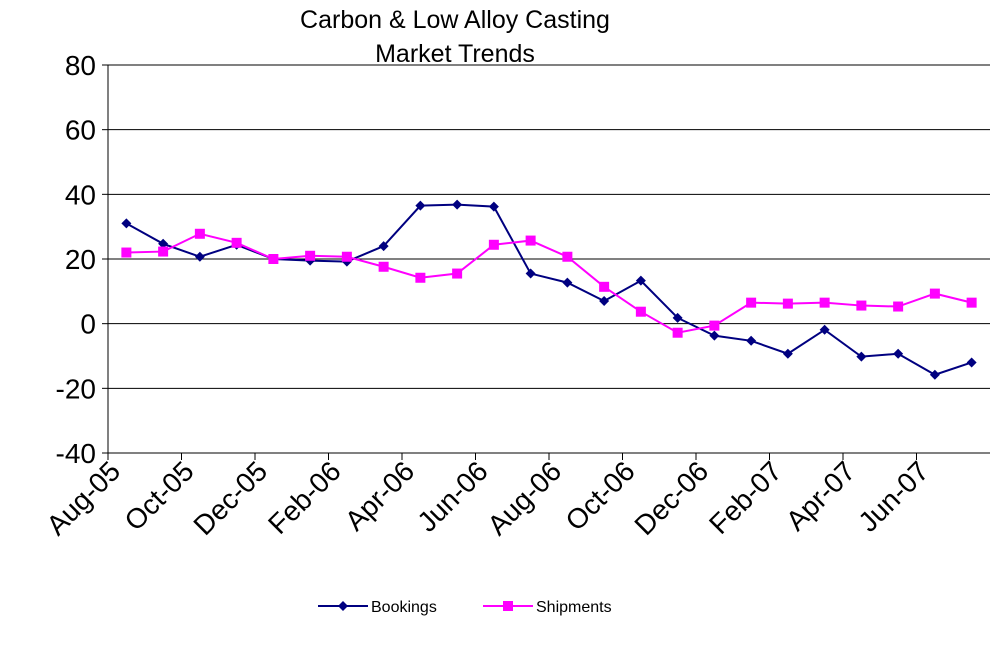 Image resolution: width=993 pixels, height=649 pixels. What do you see at coordinates (893, 496) in the screenshot?
I see `x-tick-label: Jun-07` at bounding box center [893, 496].